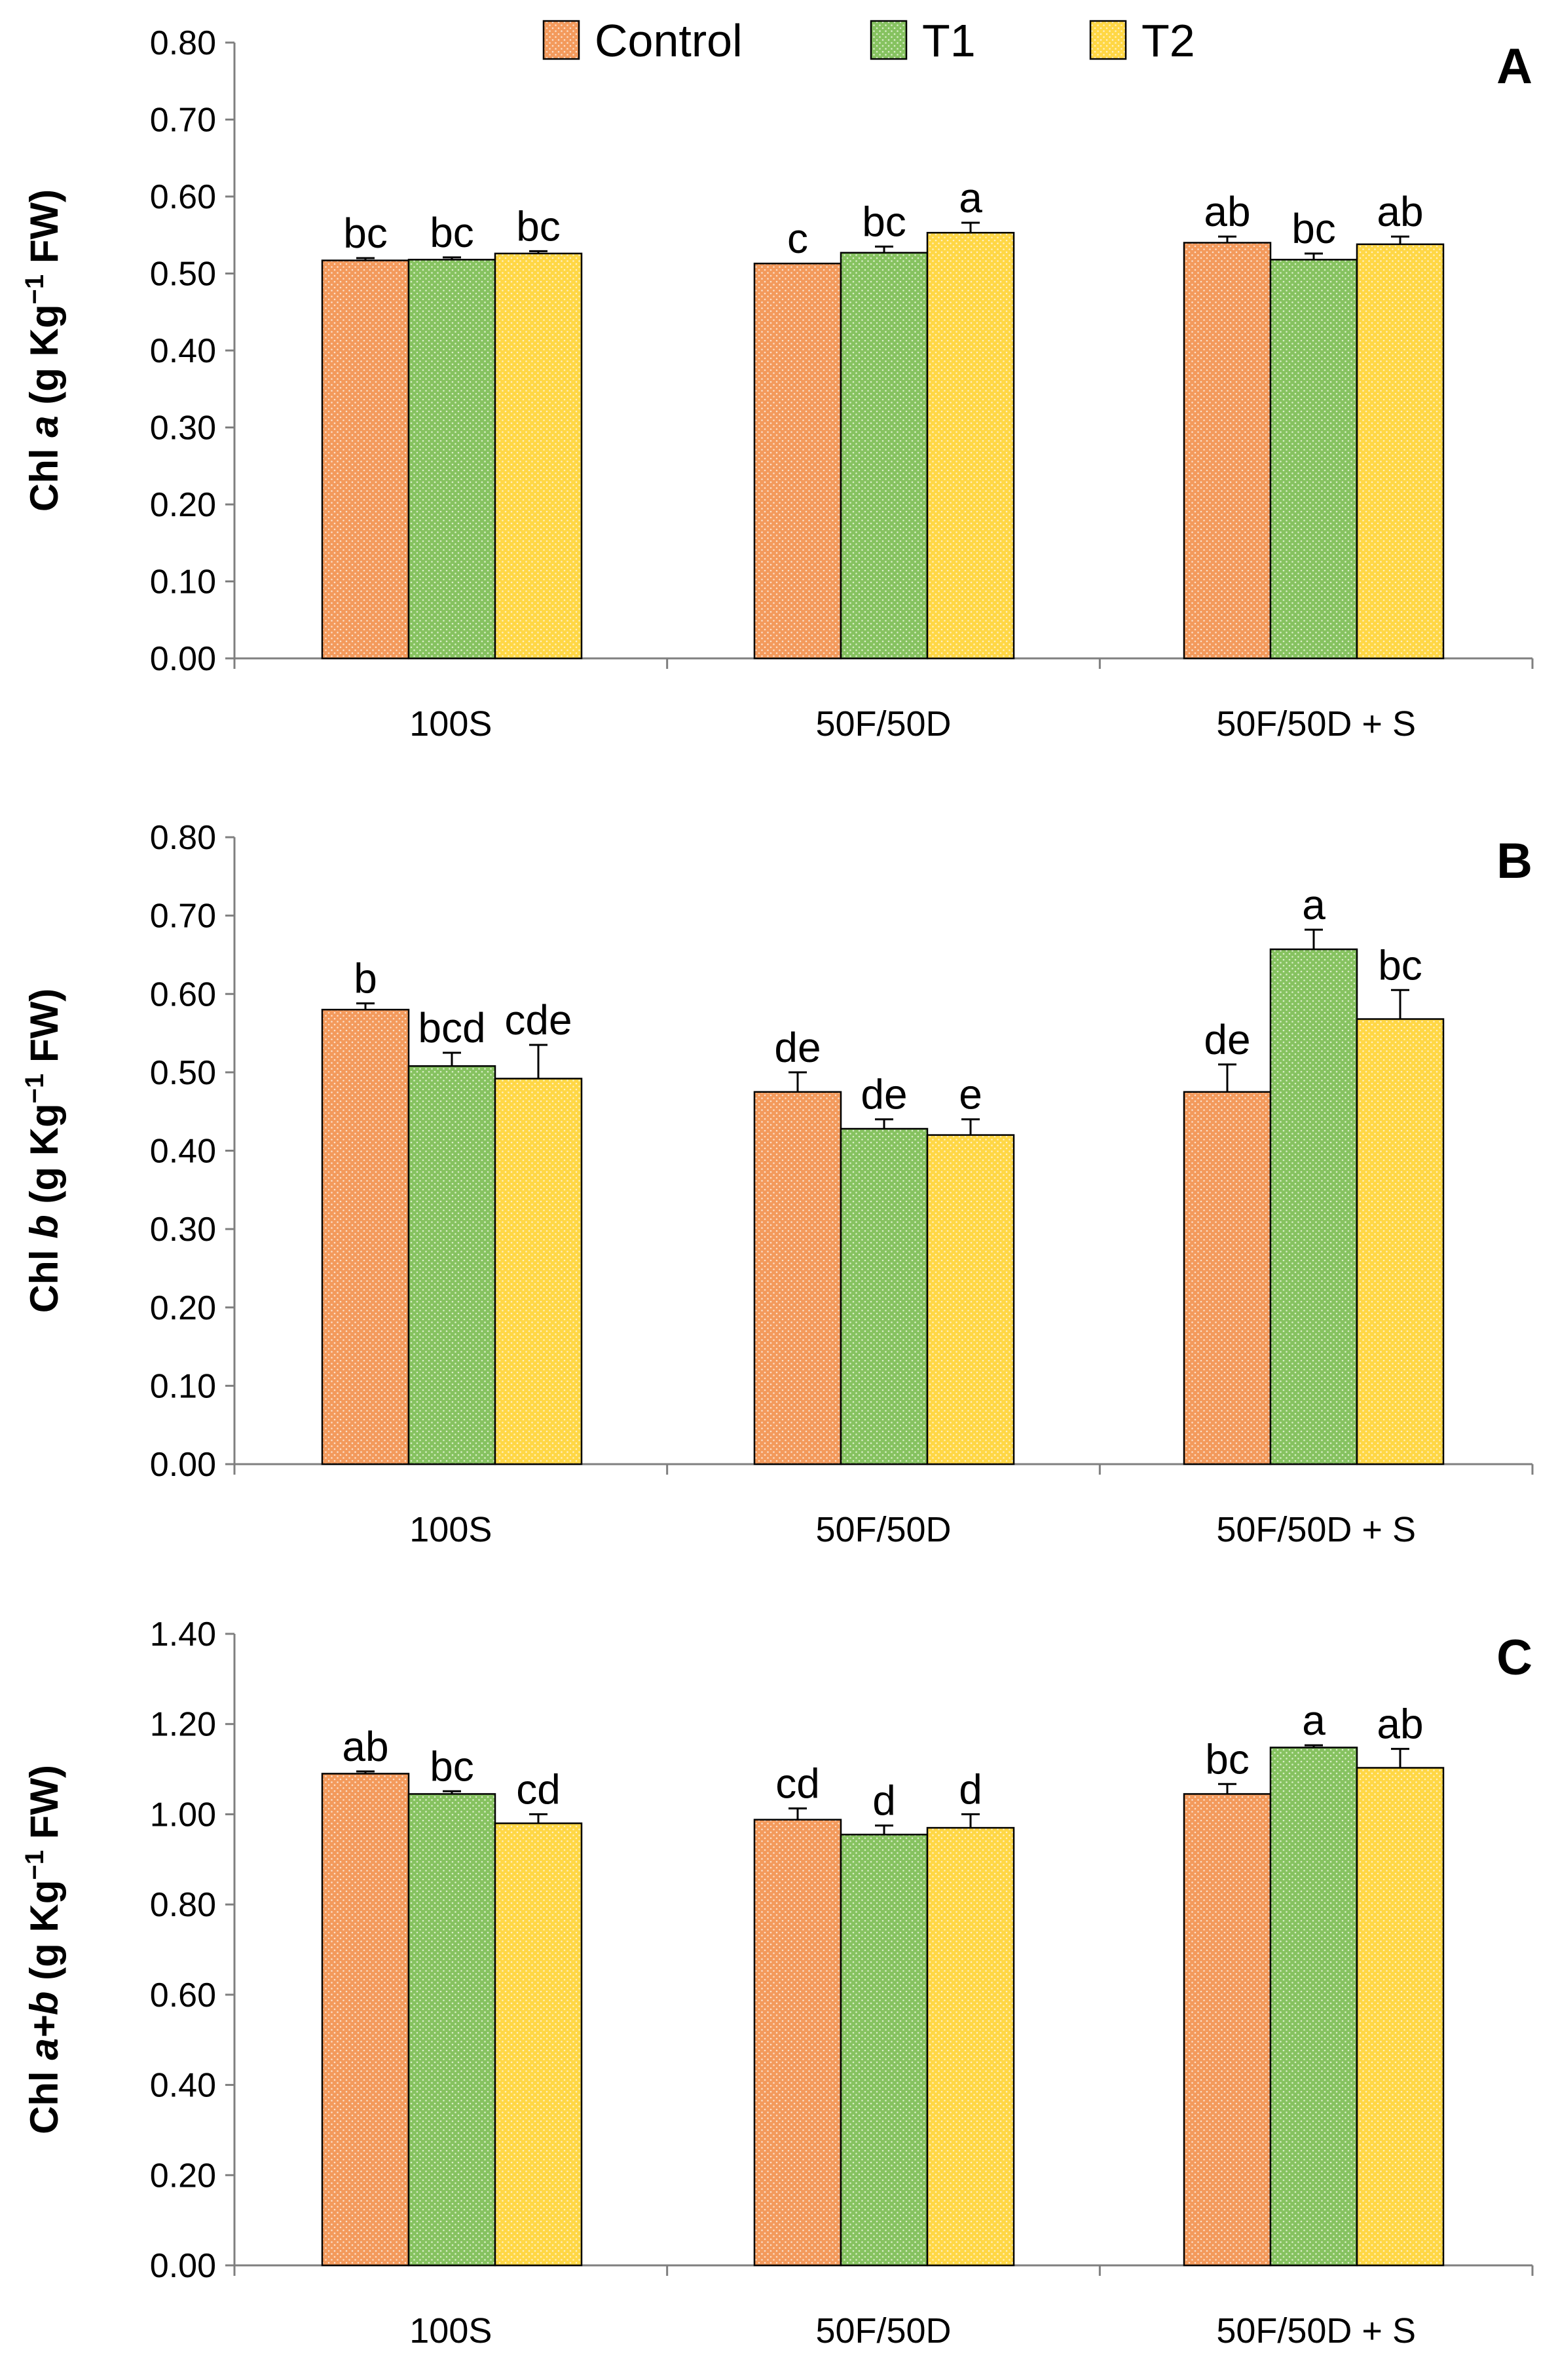 The height and width of the screenshot is (2380, 1558). Describe the element at coordinates (1514, 861) in the screenshot. I see `panel-letter: B` at that location.